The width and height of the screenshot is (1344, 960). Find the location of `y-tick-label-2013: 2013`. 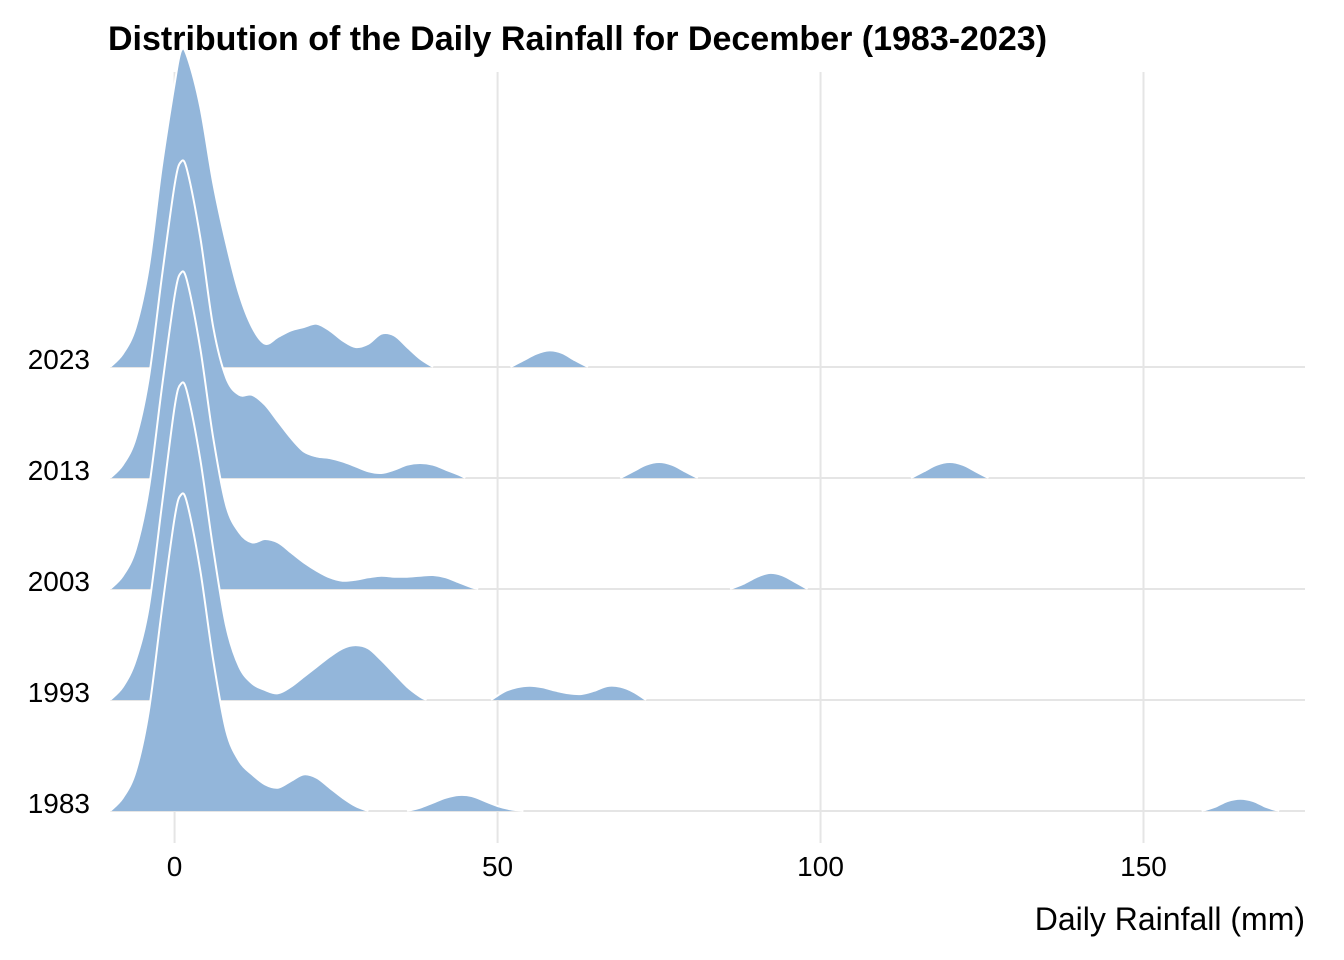

y-tick-label-2013: 2013 is located at coordinates (59, 470).